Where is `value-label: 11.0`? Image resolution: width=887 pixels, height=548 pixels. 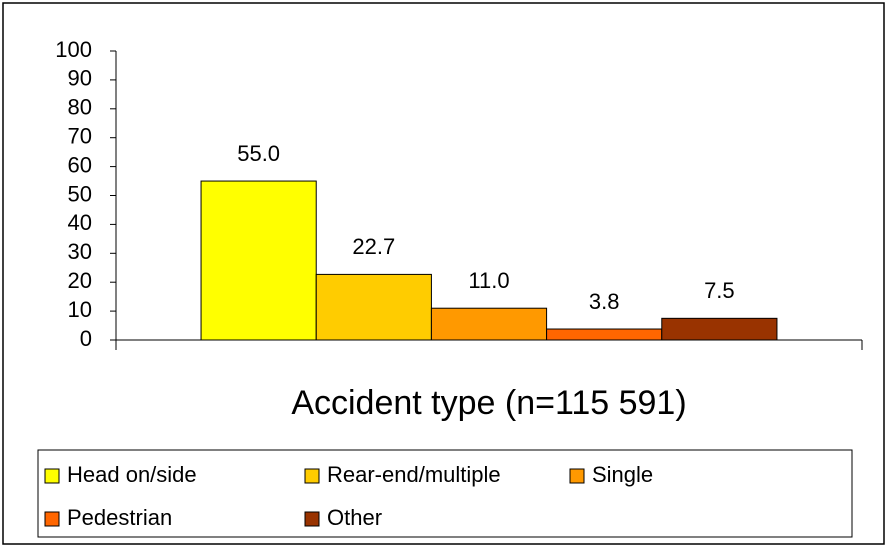 value-label: 11.0 is located at coordinates (488, 280).